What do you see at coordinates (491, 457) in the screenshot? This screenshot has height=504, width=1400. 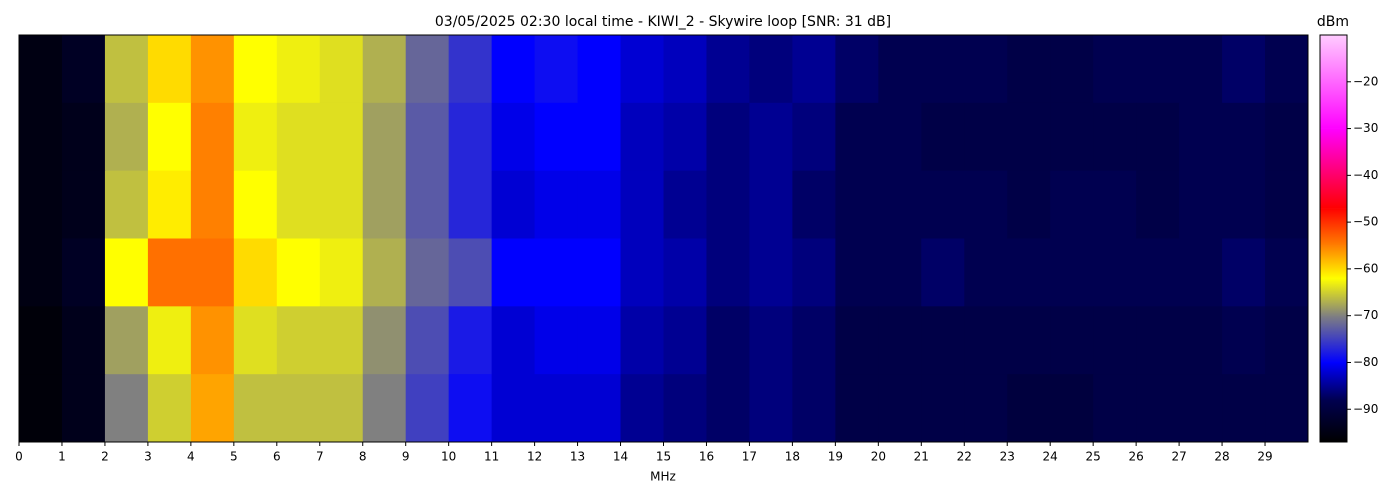 I see `x-tick-label: 11` at bounding box center [491, 457].